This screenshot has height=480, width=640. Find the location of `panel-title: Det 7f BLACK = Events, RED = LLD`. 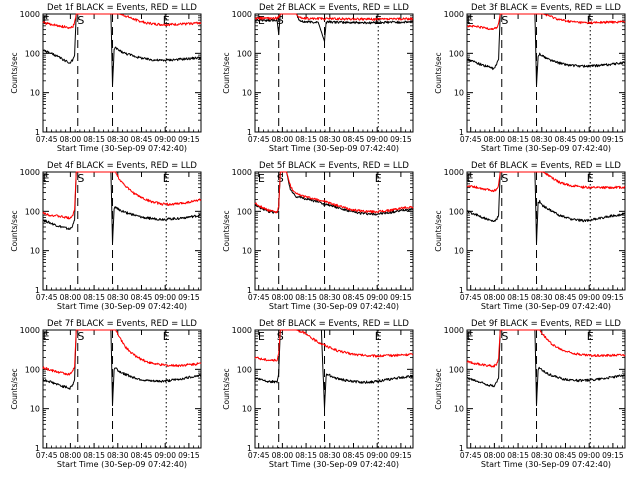

panel-title: Det 7f BLACK = Events, RED = LLD is located at coordinates (122, 324).